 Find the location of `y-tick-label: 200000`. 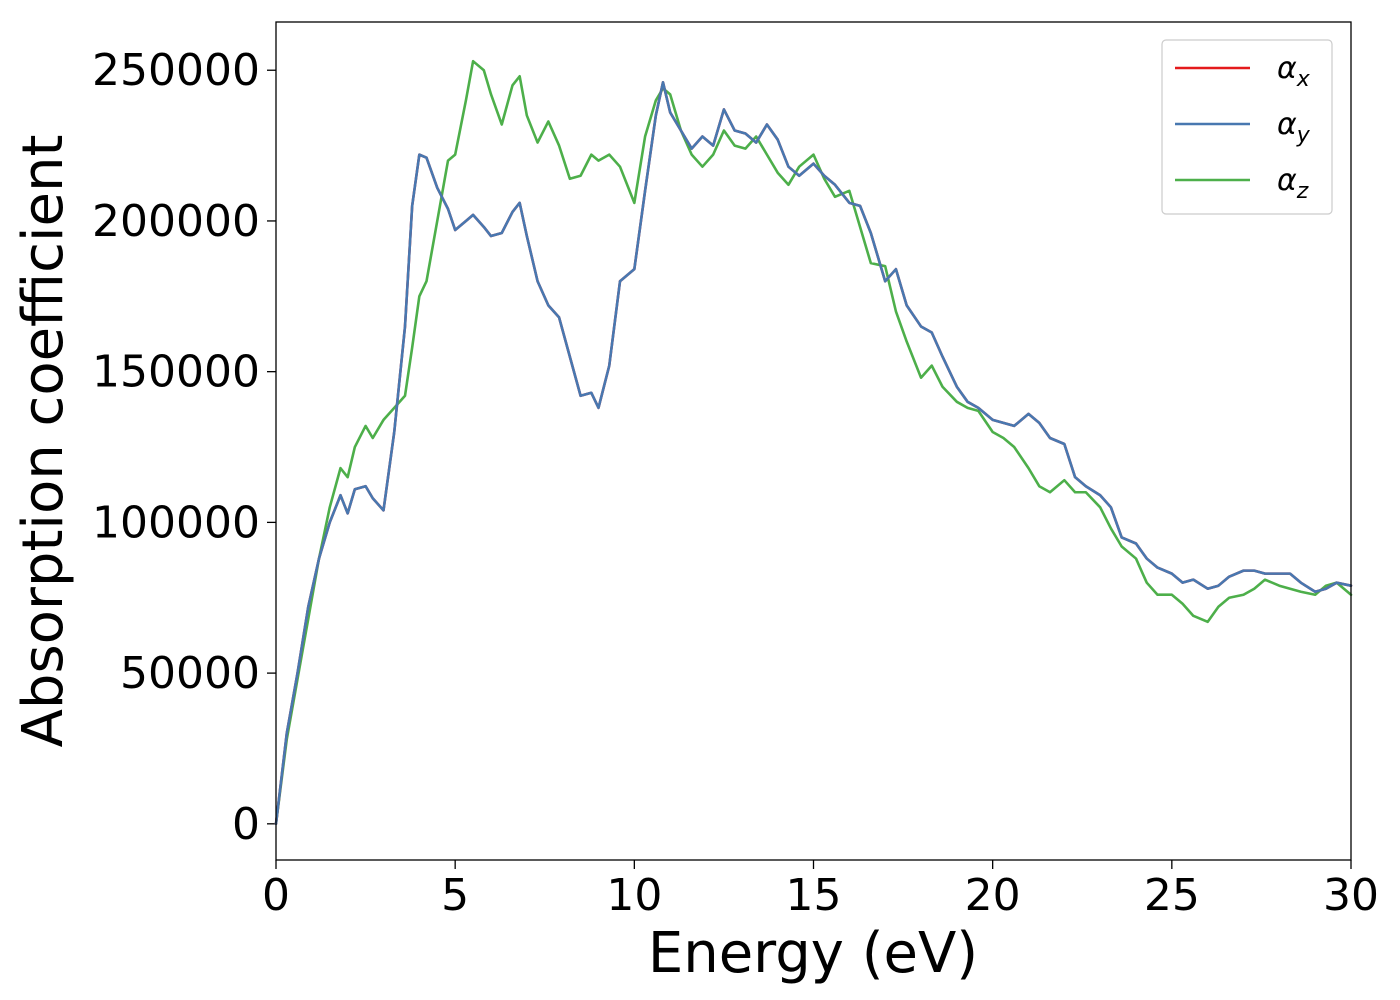

y-tick-label: 200000 is located at coordinates (176, 221).